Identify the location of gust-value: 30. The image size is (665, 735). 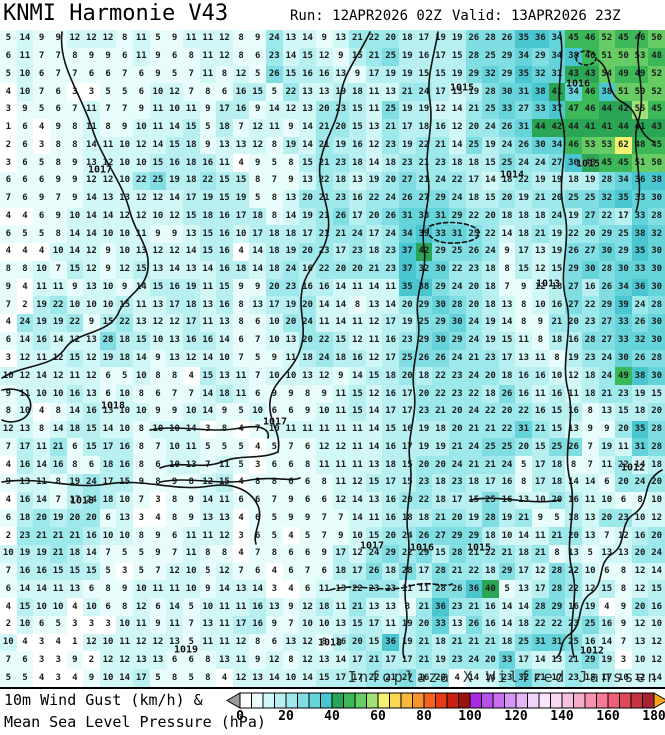
(507, 92).